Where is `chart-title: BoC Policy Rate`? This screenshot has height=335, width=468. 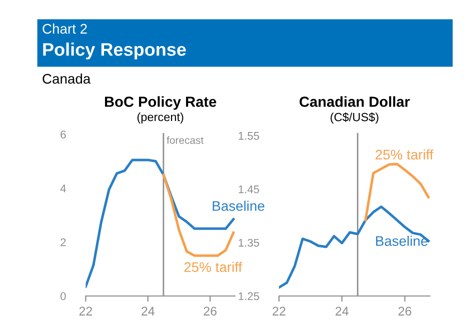
chart-title: BoC Policy Rate is located at coordinates (160, 103).